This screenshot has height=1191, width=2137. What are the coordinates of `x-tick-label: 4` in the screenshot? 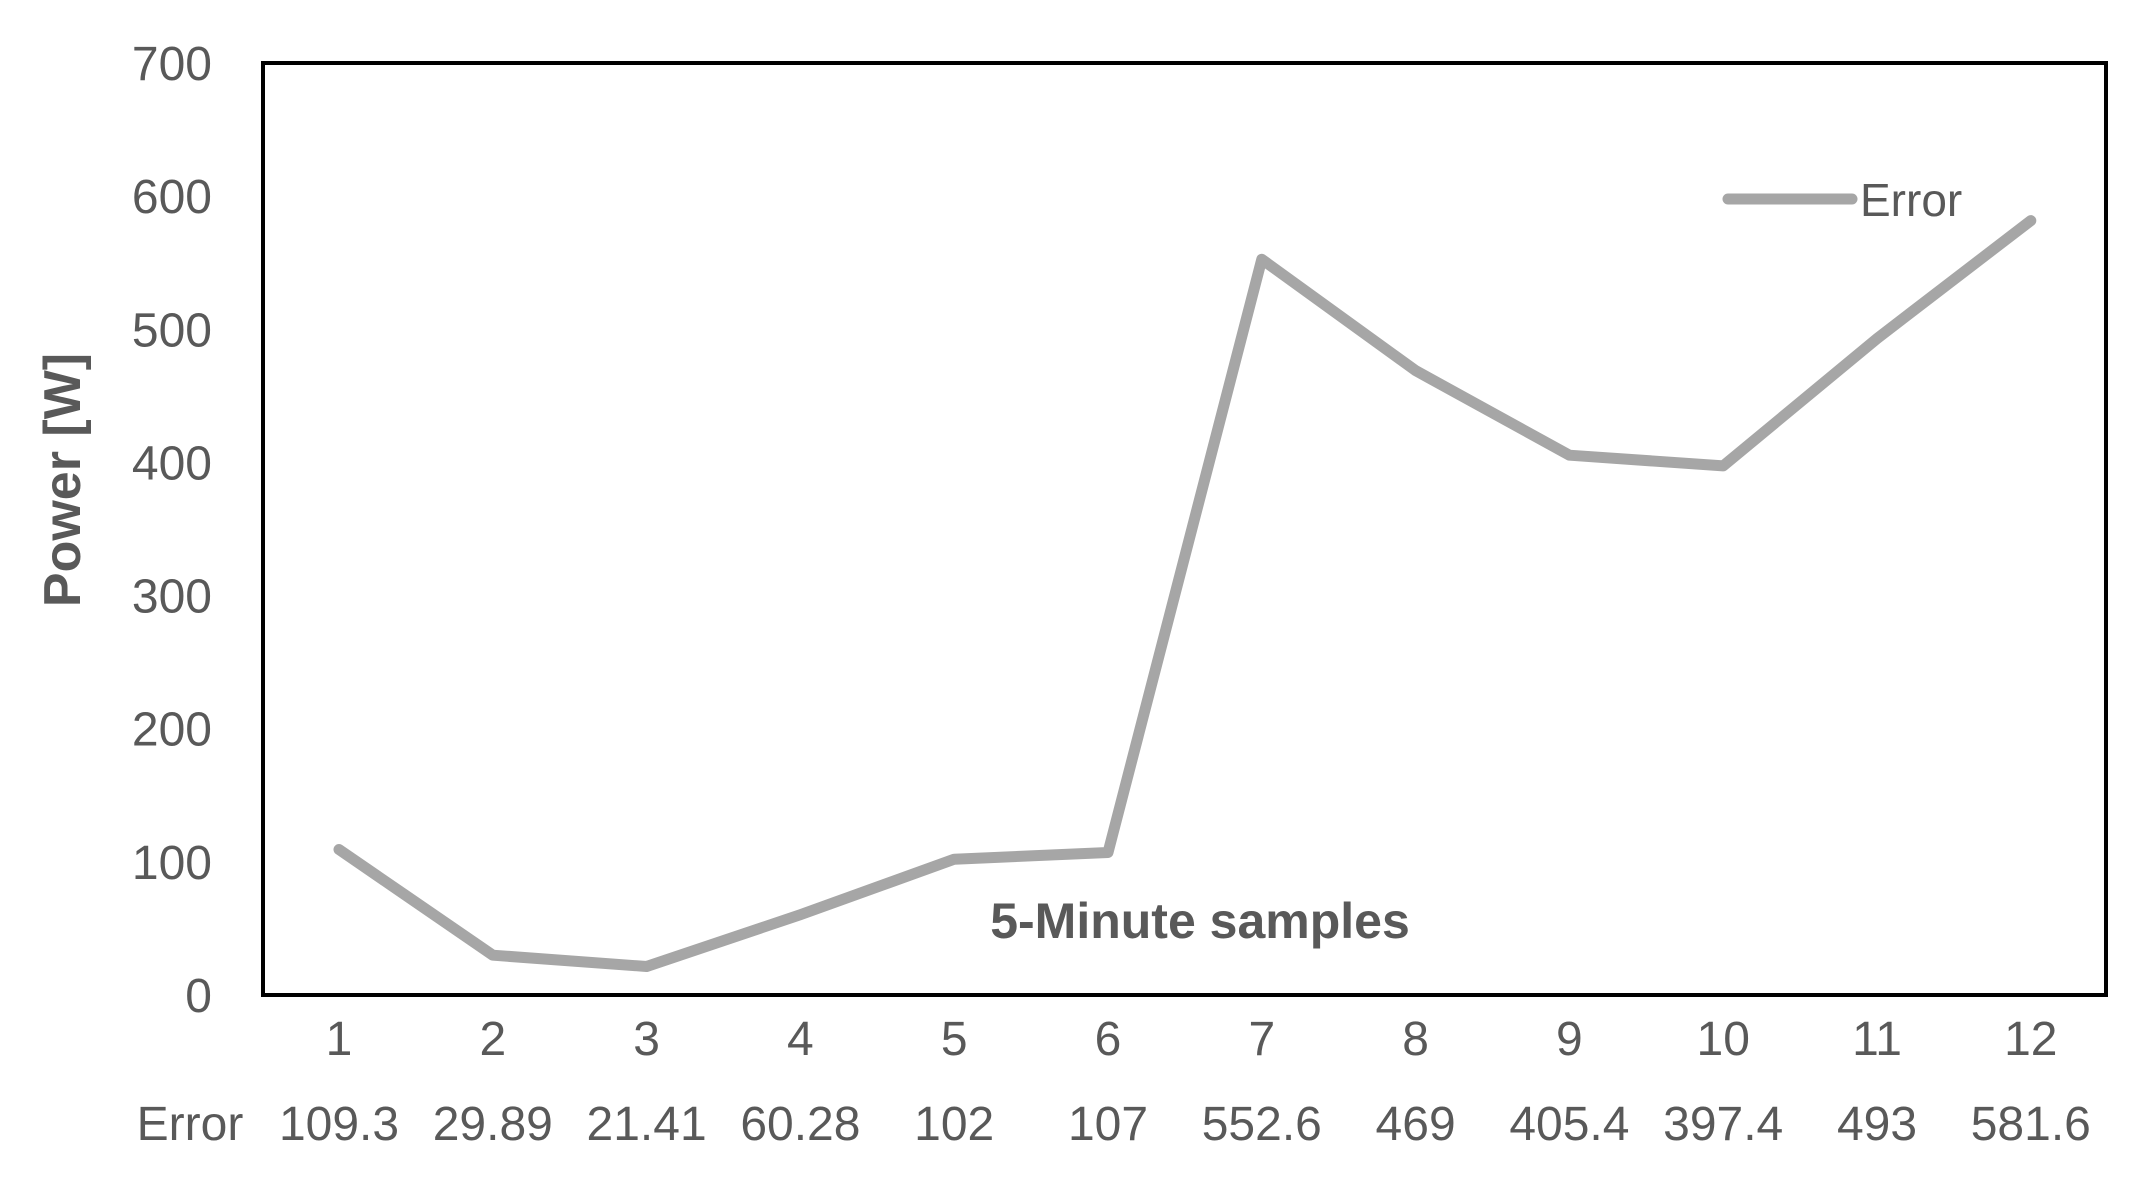 It's located at (800, 1039).